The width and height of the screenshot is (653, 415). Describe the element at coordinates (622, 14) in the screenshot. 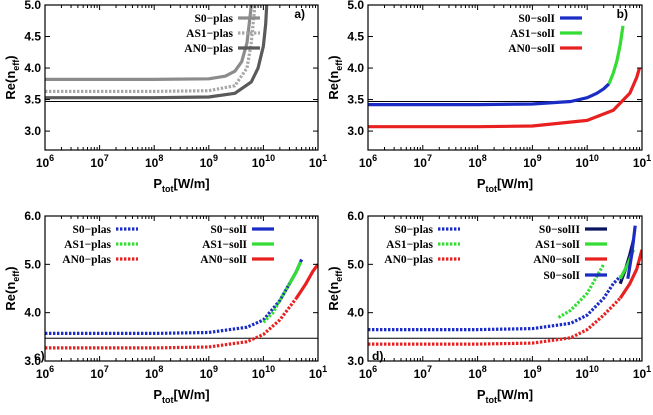

I see `panel-label: b)` at that location.